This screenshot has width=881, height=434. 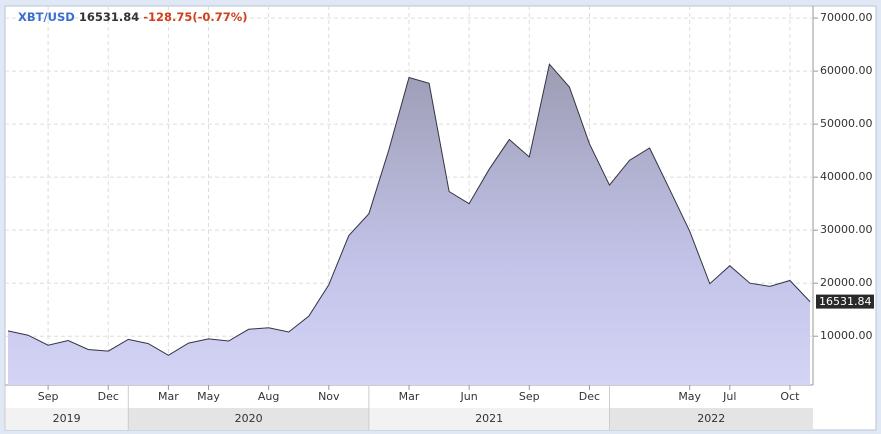 I want to click on header: XBT/USD 16531.84 -128.75(-0.77%), so click(x=133, y=17).